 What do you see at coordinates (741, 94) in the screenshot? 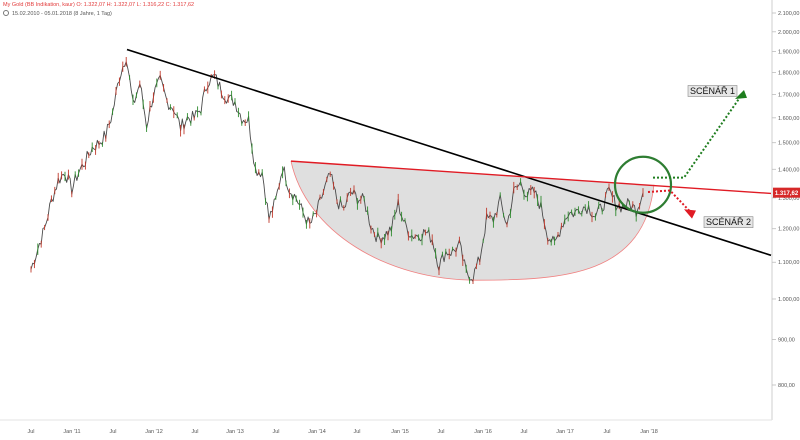
I see `scenario-1-arrowhead` at bounding box center [741, 94].